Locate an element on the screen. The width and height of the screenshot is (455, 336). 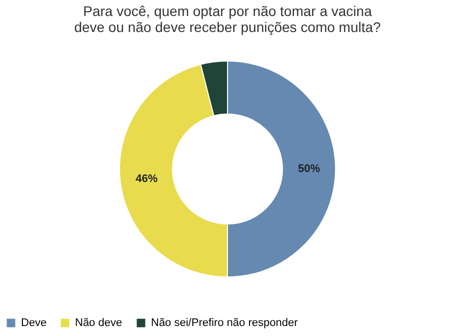
chart-title: Para você, quem optar por não tomar a vacina deve ou não deve receber punições como multa? is located at coordinates (228, 19).